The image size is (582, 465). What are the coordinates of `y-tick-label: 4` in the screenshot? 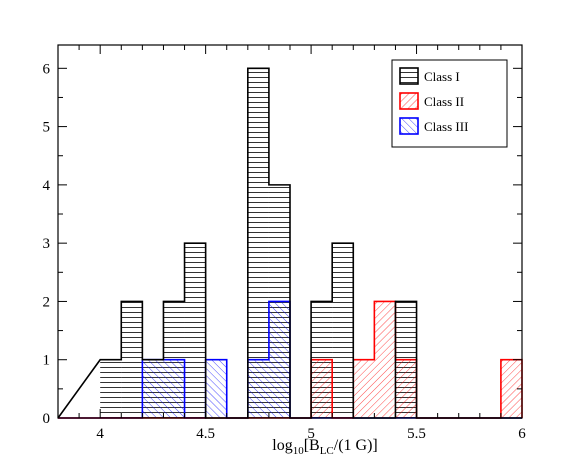 It's located at (47, 186).